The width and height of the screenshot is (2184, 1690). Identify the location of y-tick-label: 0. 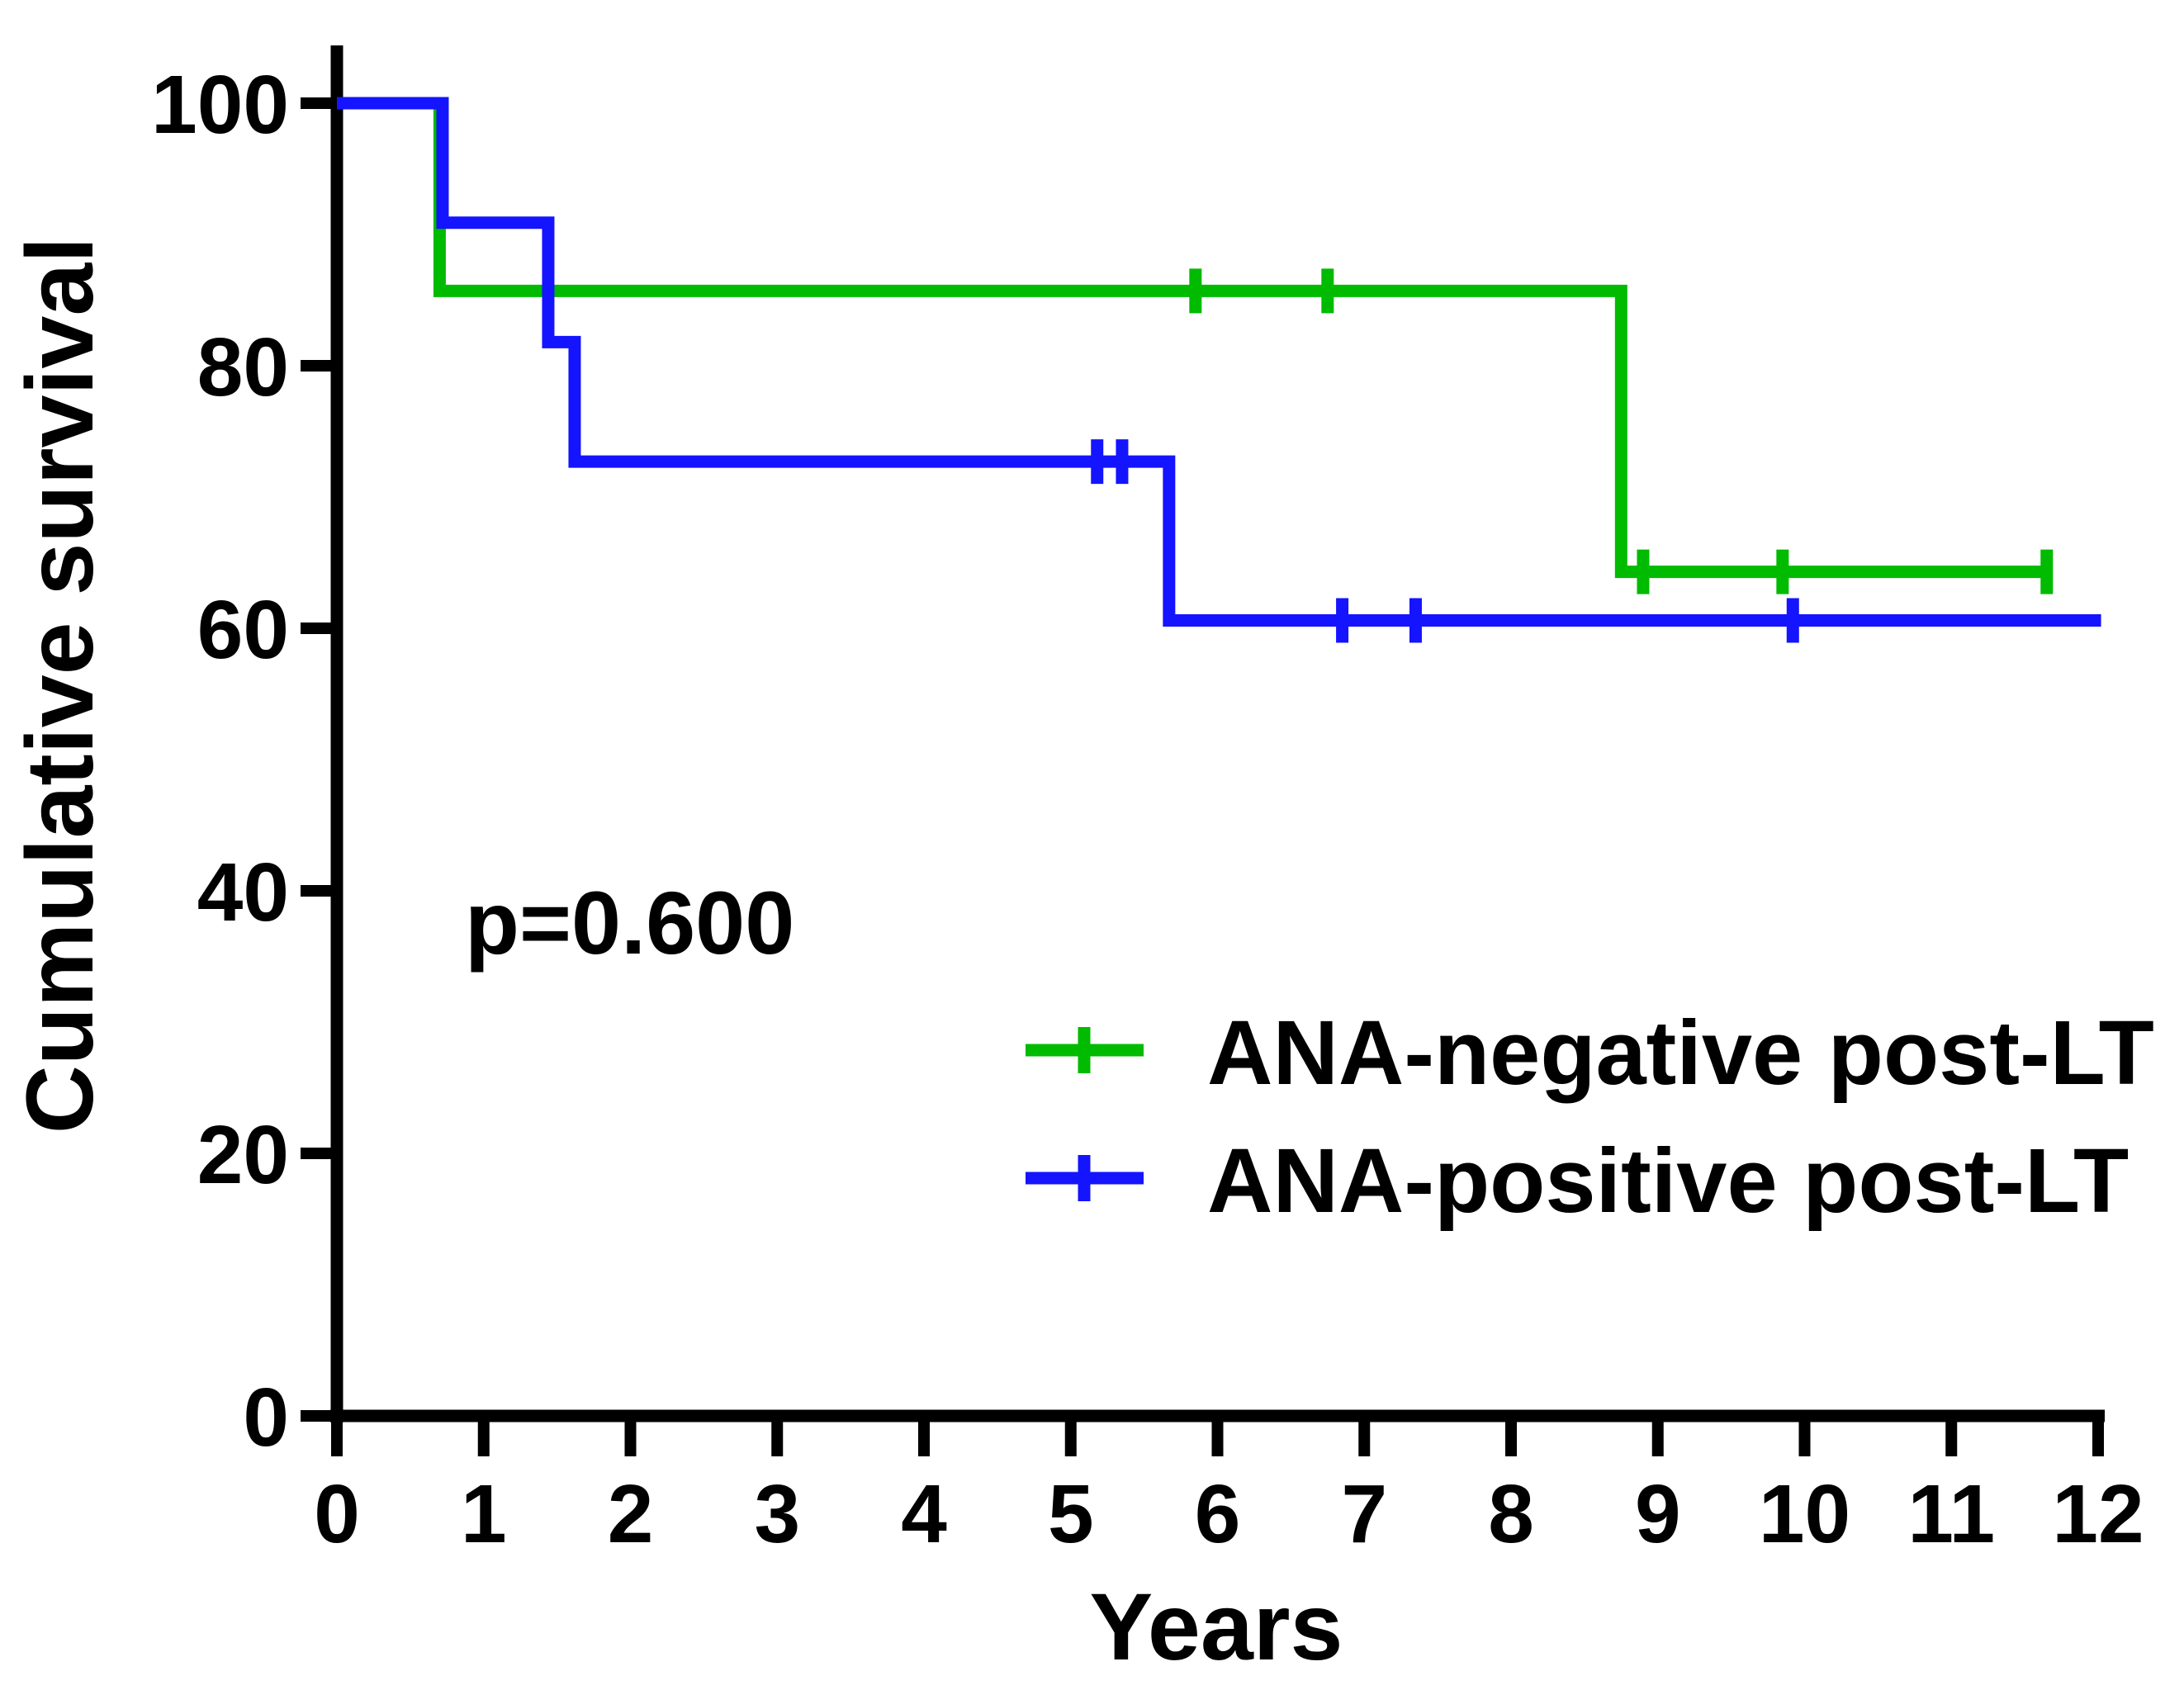
(266, 1418).